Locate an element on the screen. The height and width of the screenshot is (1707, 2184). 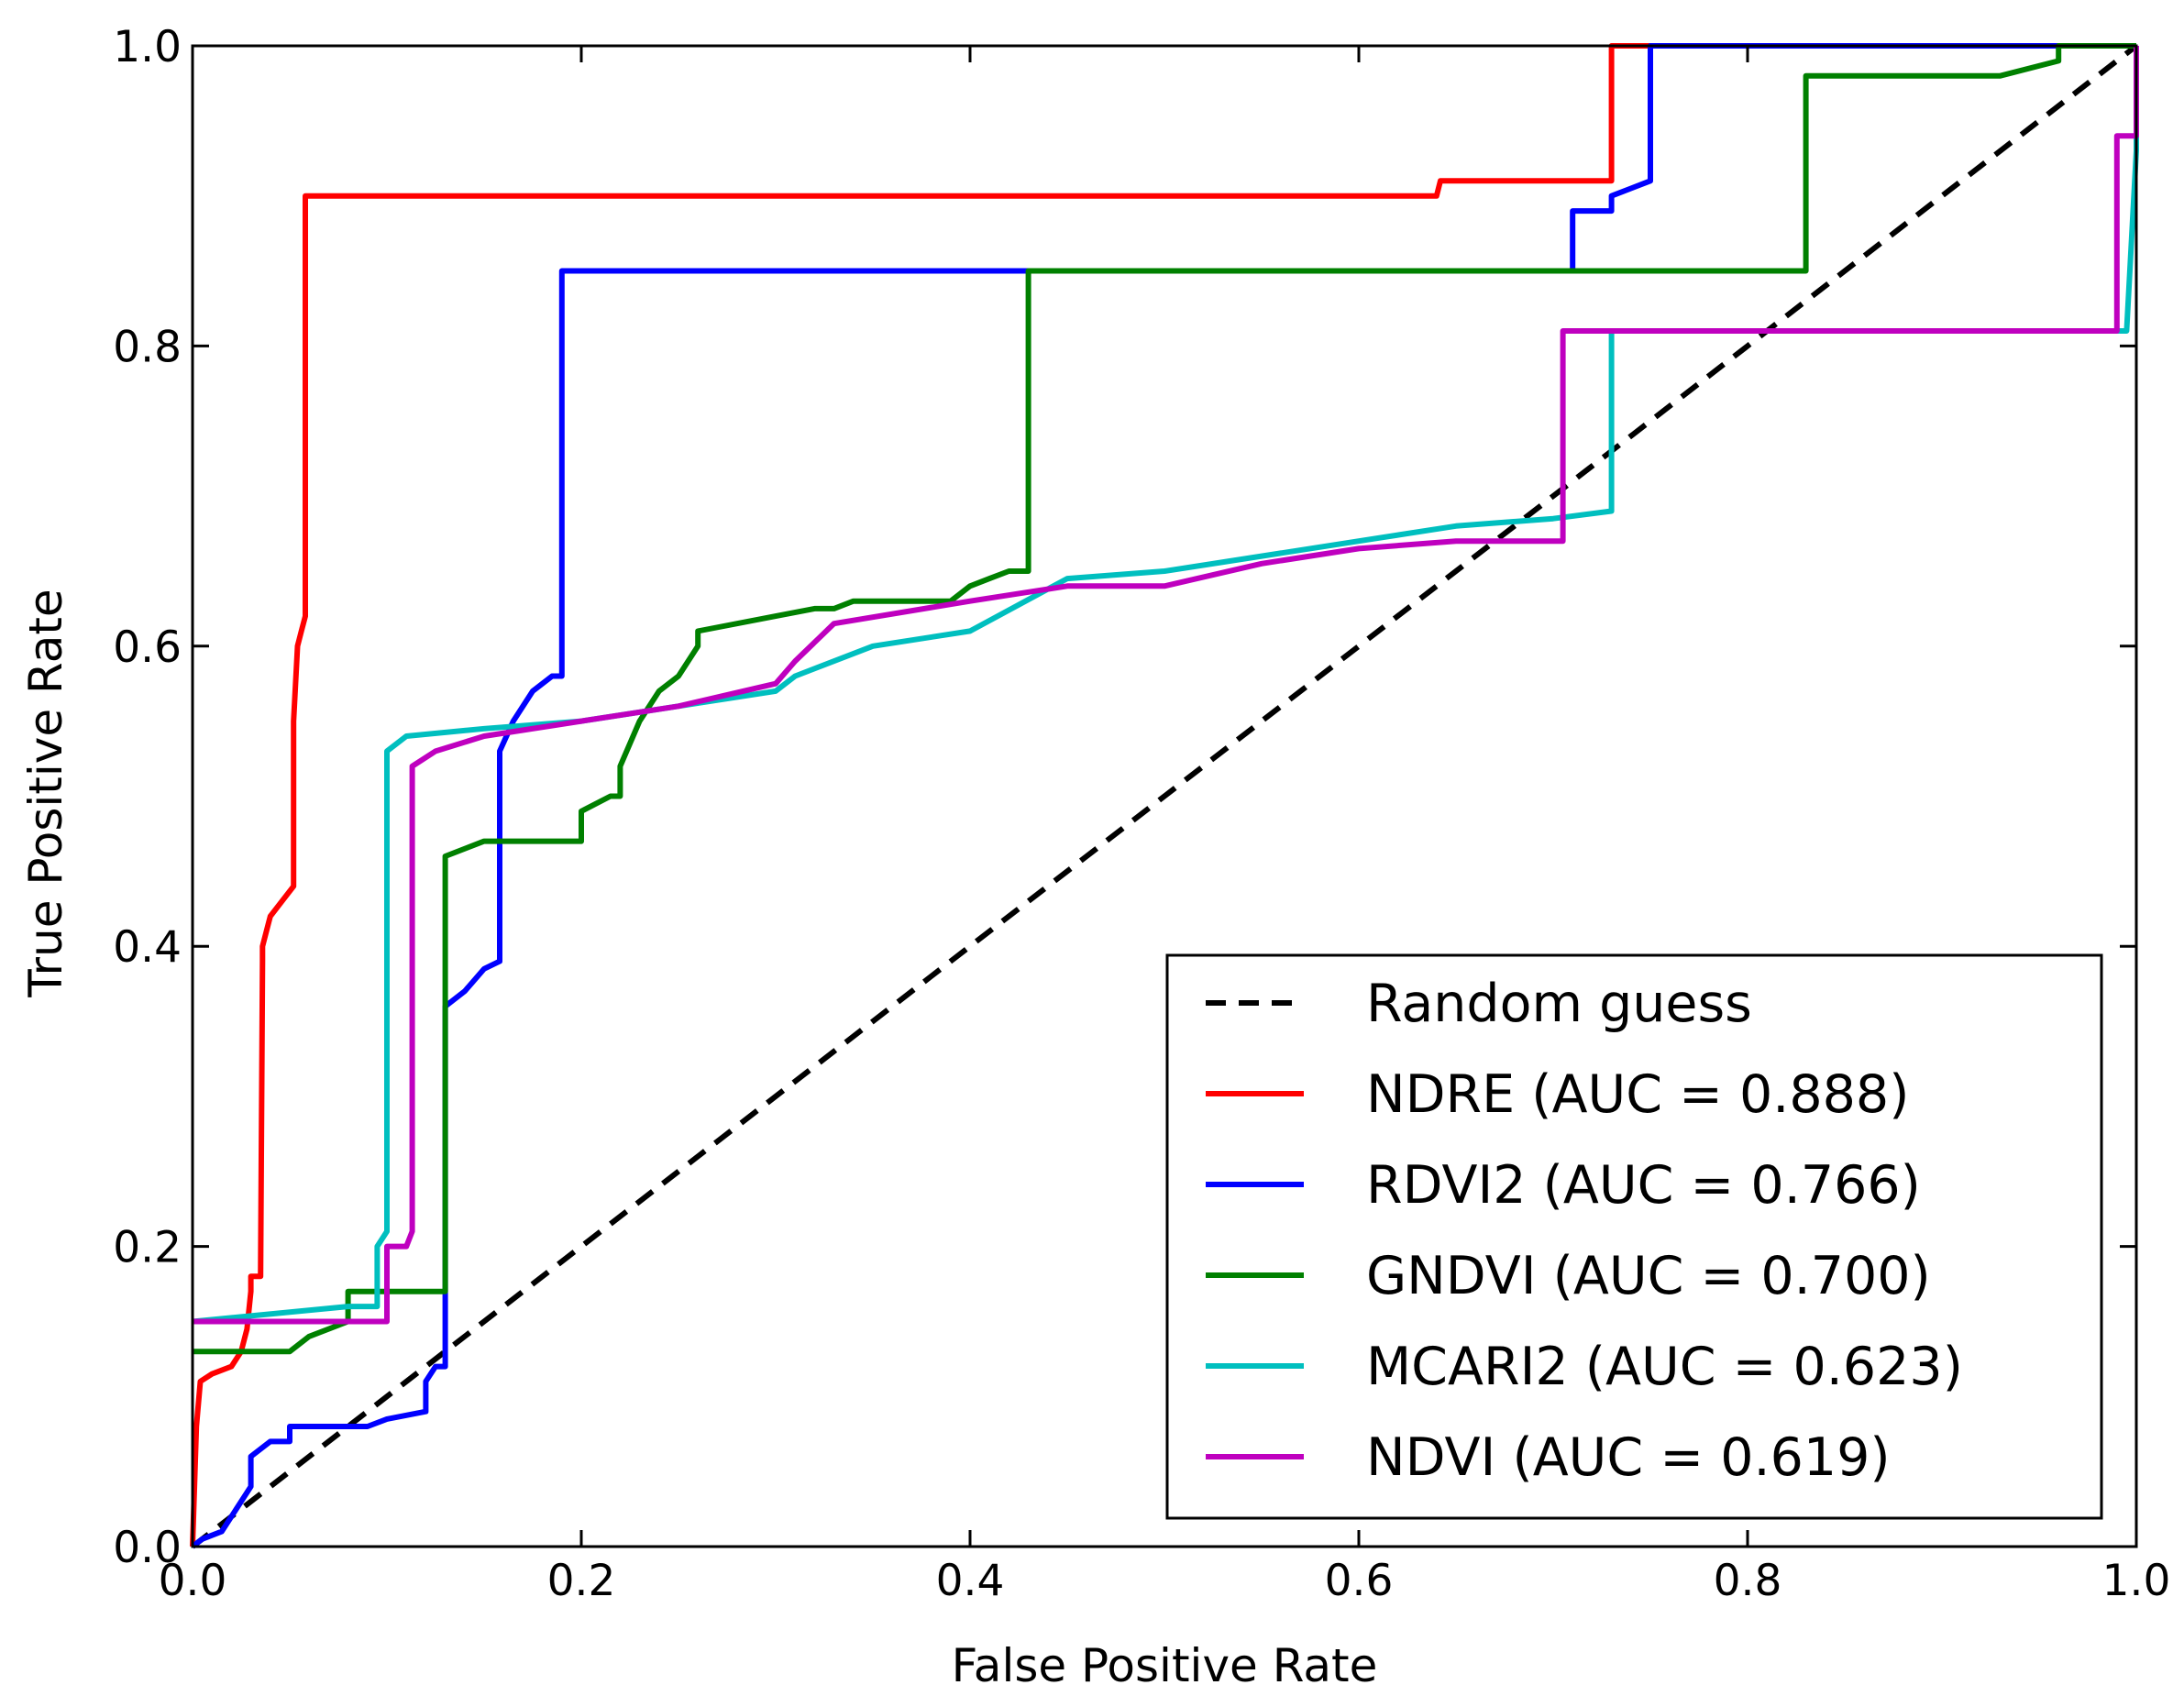
x-tick-label: 0.8 is located at coordinates (1748, 1581).